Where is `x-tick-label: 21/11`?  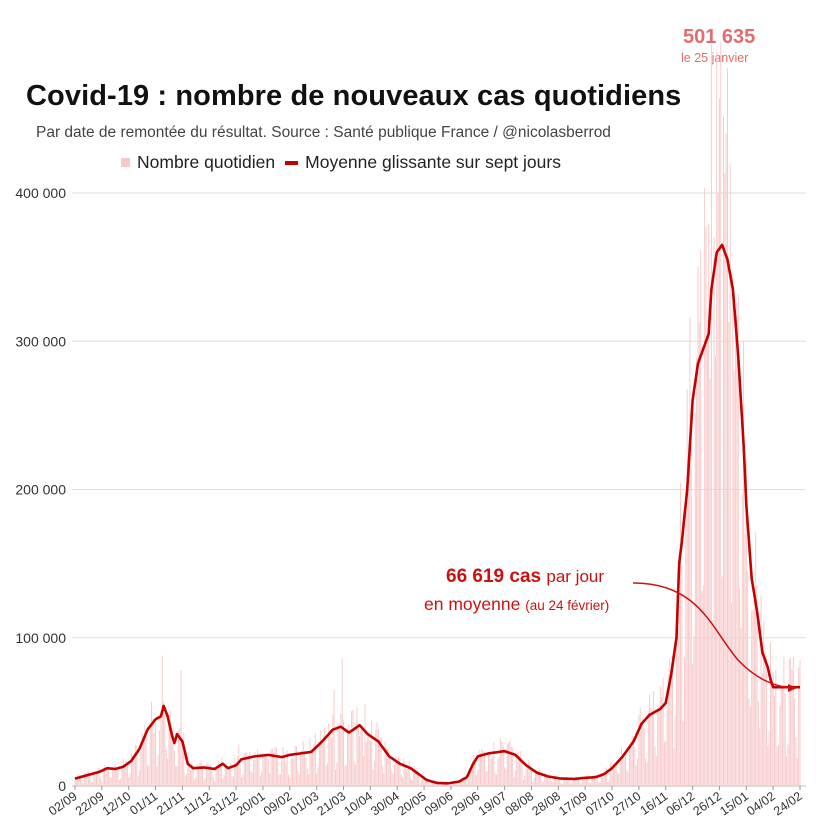
x-tick-label: 21/11 is located at coordinates (170, 803).